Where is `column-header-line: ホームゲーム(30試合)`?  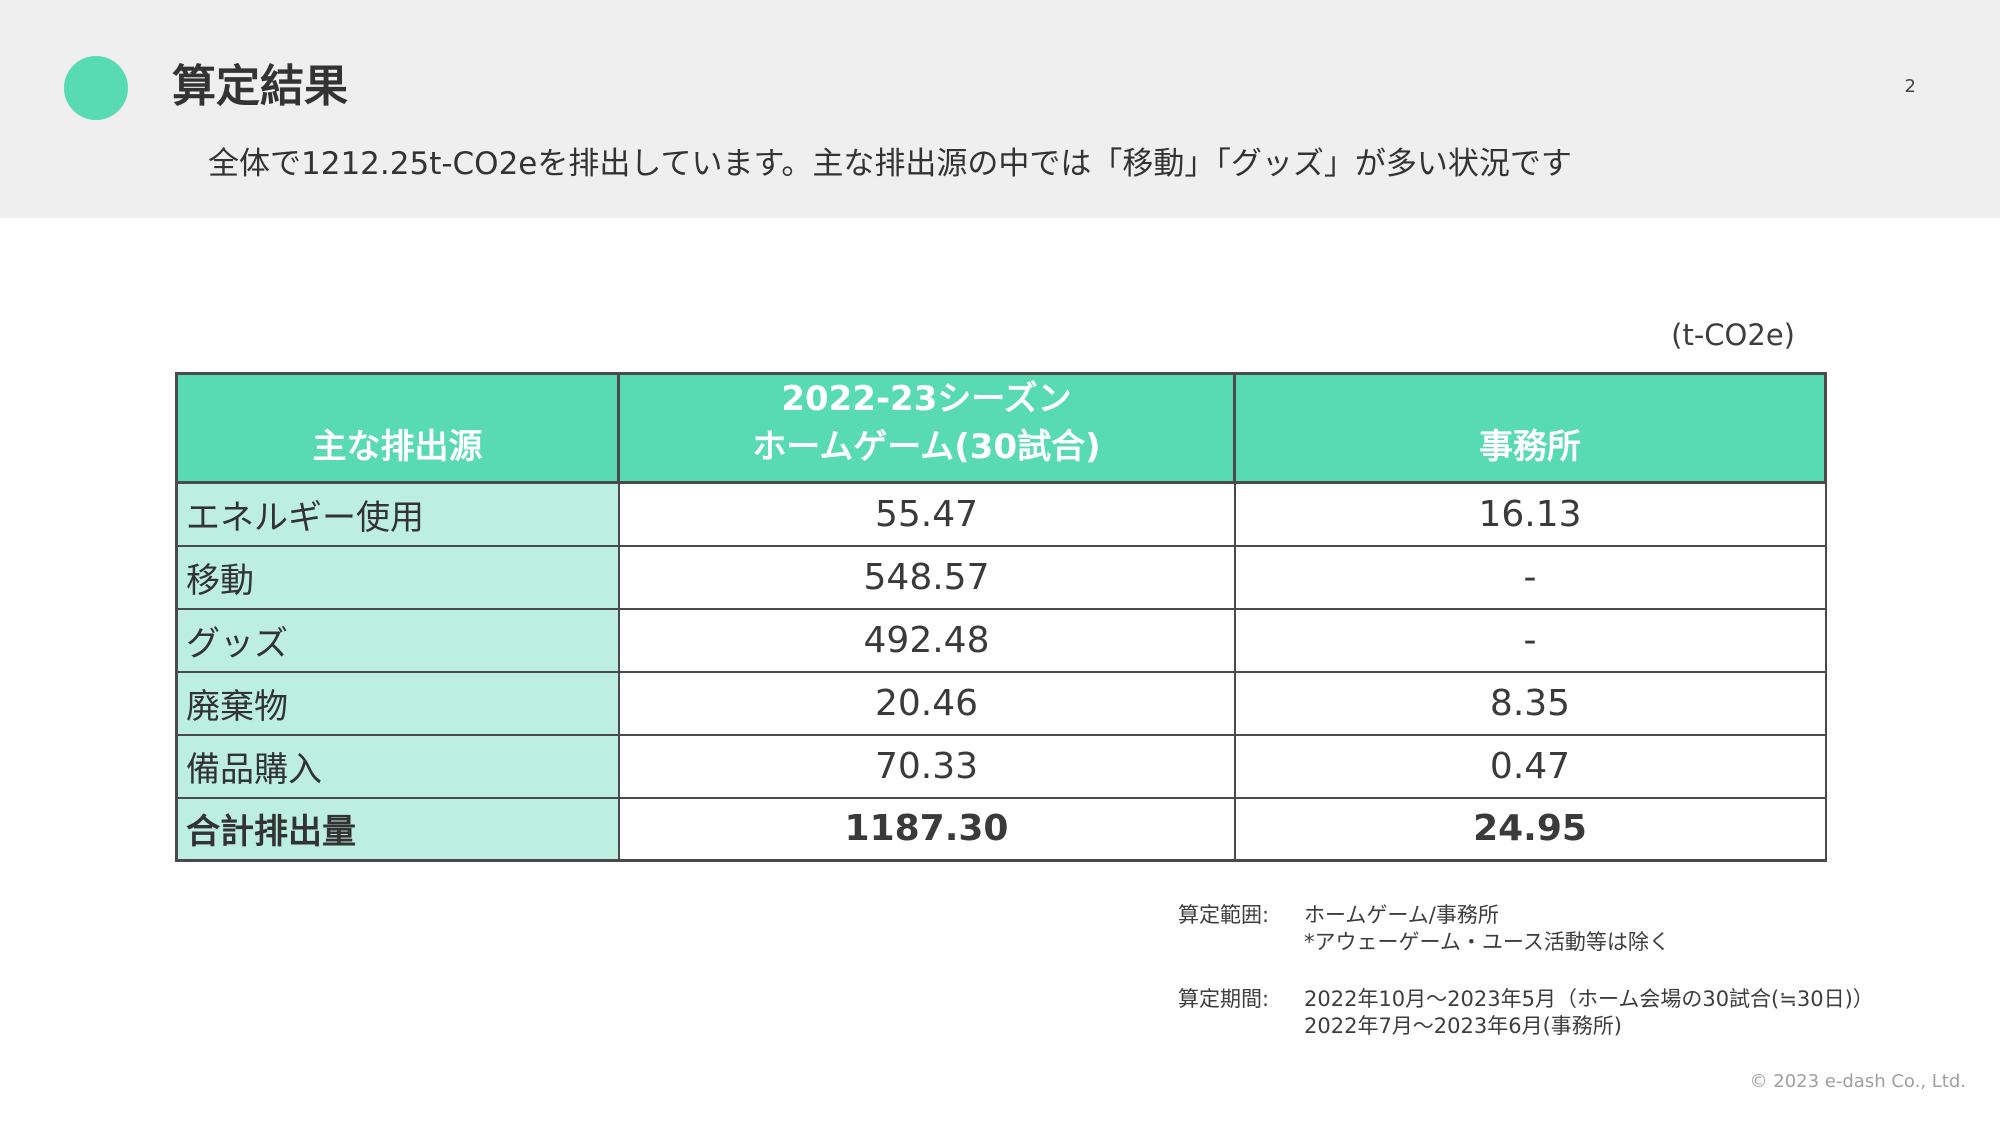
column-header-line: ホームゲーム(30試合) is located at coordinates (926, 447).